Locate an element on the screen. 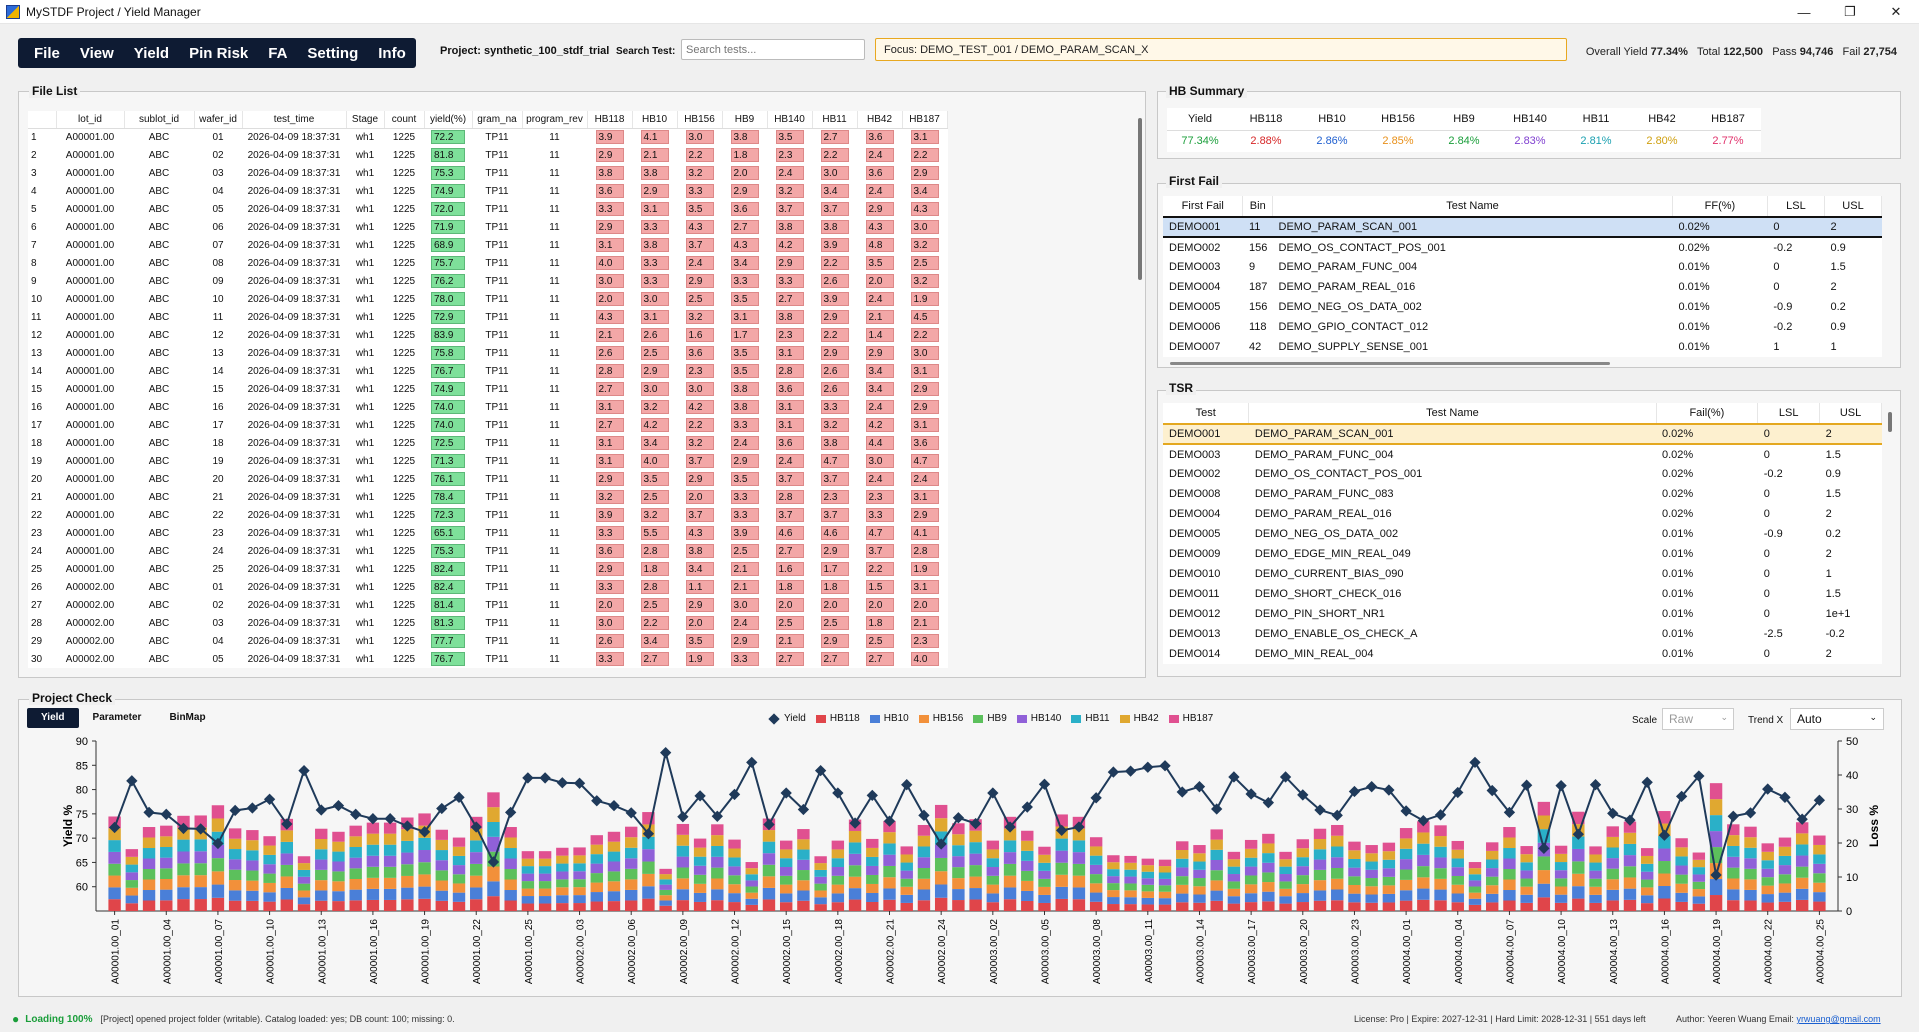 The height and width of the screenshot is (1032, 1919). table-row: DEMO003 9 DEMO_PARAM_FUNC_004 0.01% 0 1.5 is located at coordinates (1522, 267).